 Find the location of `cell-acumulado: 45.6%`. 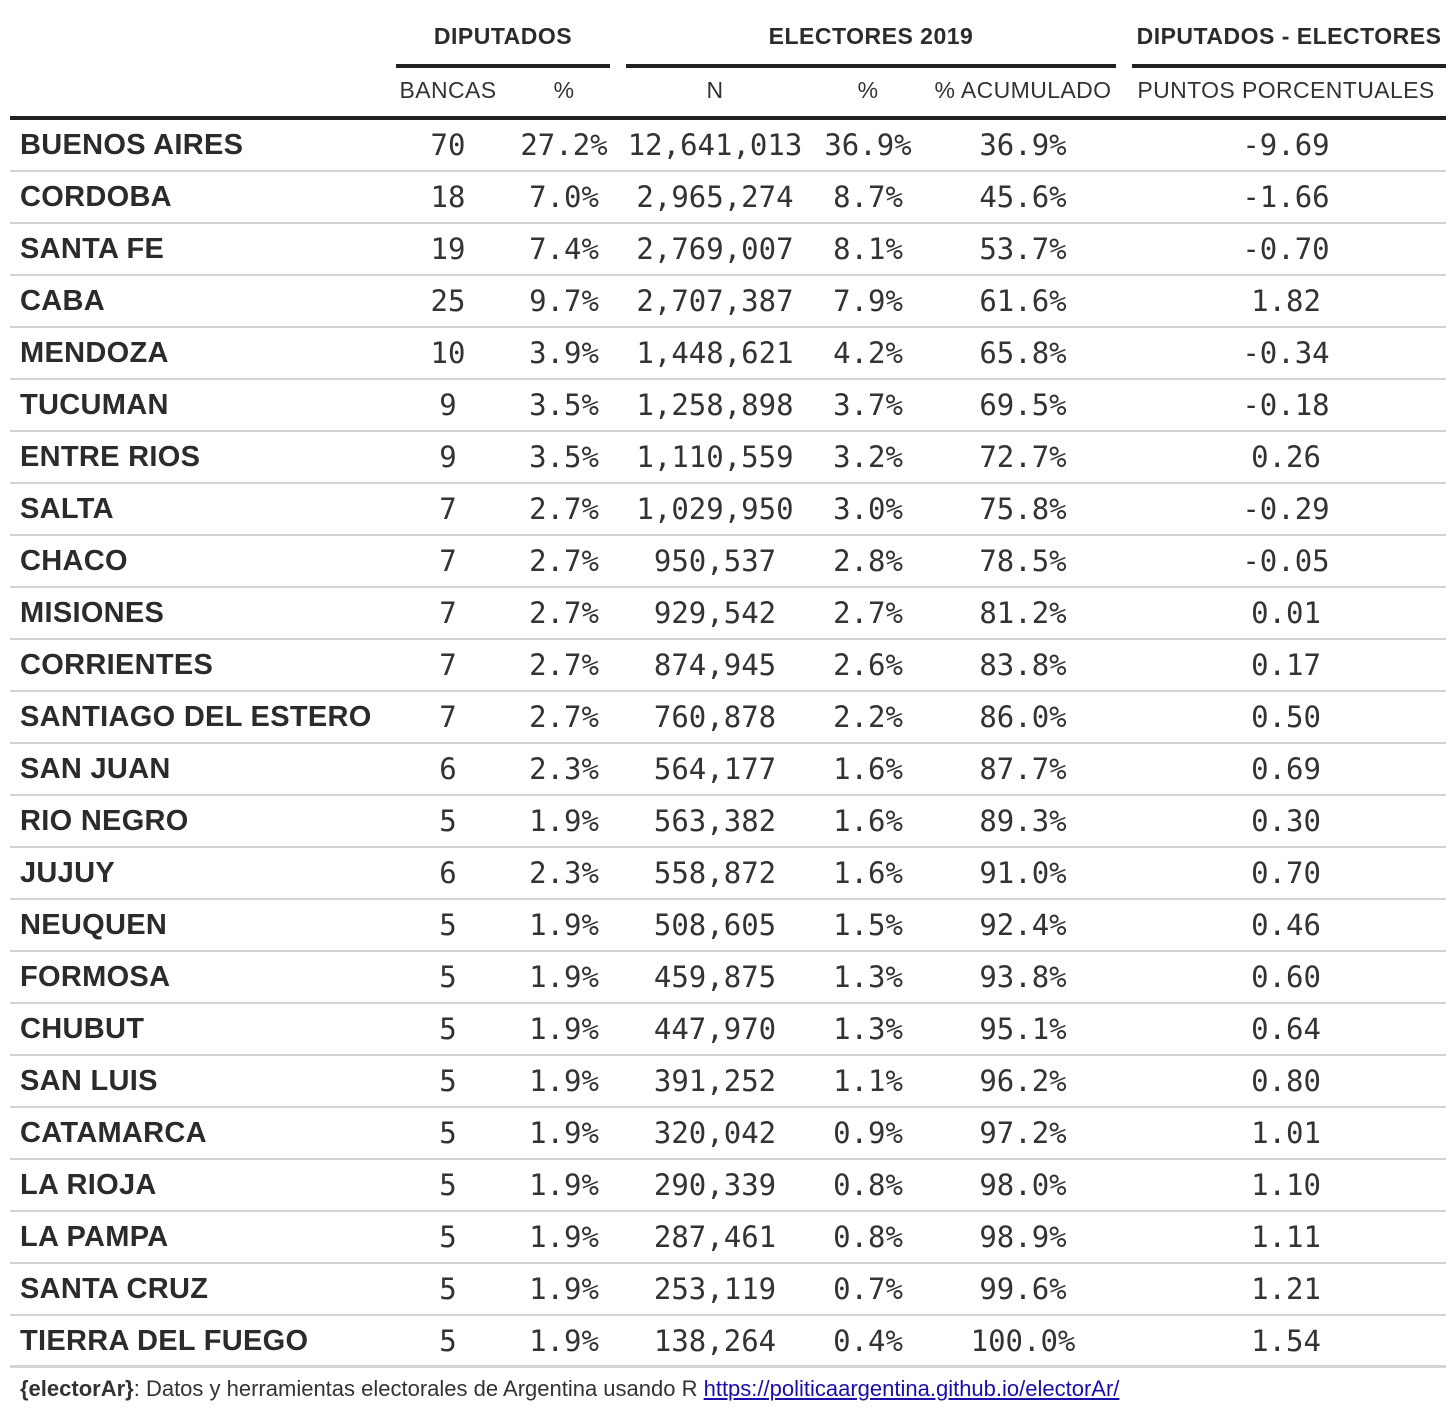

cell-acumulado: 45.6% is located at coordinates (1023, 197).